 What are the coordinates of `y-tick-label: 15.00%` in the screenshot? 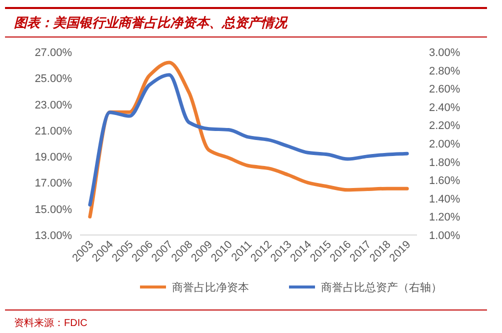 It's located at (53, 210).